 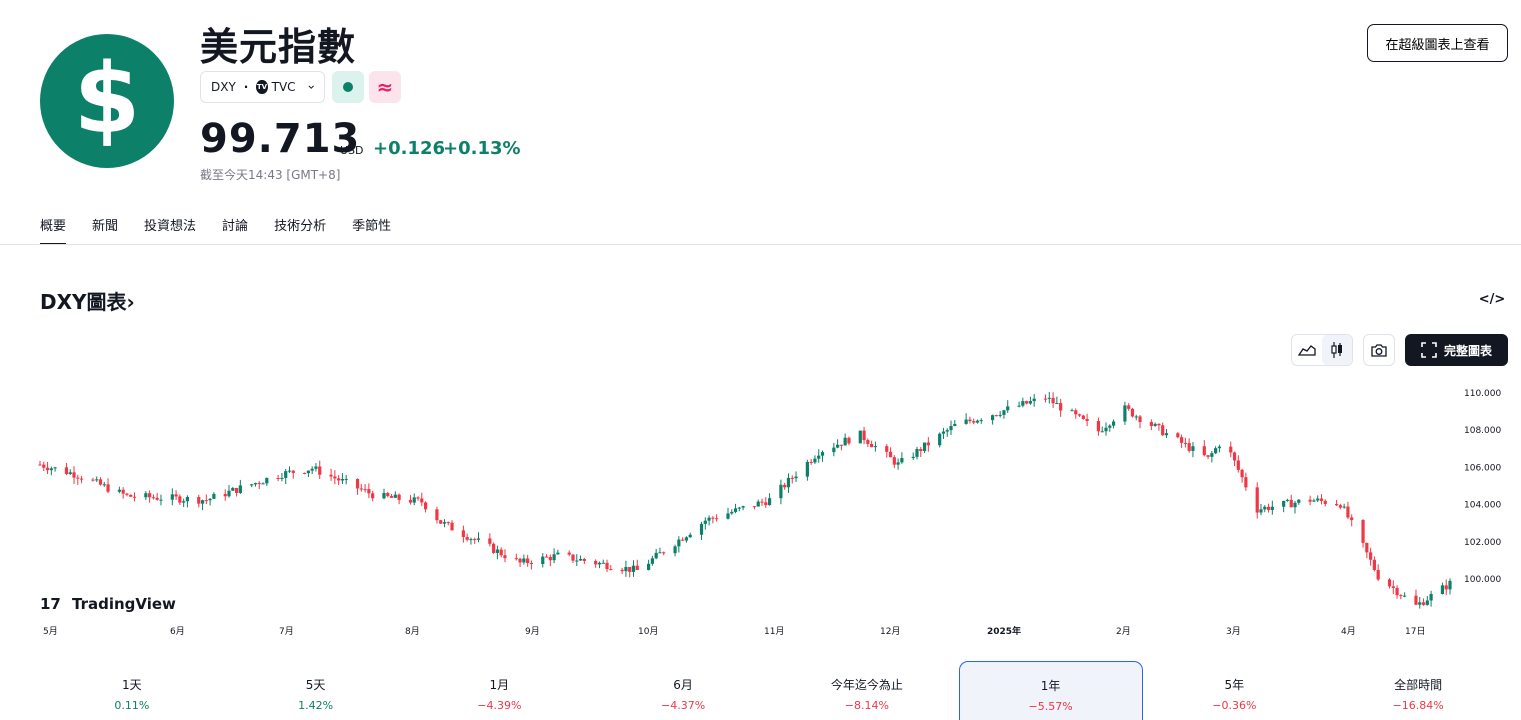 I want to click on period-button: 1月 −4.39%, so click(x=500, y=690).